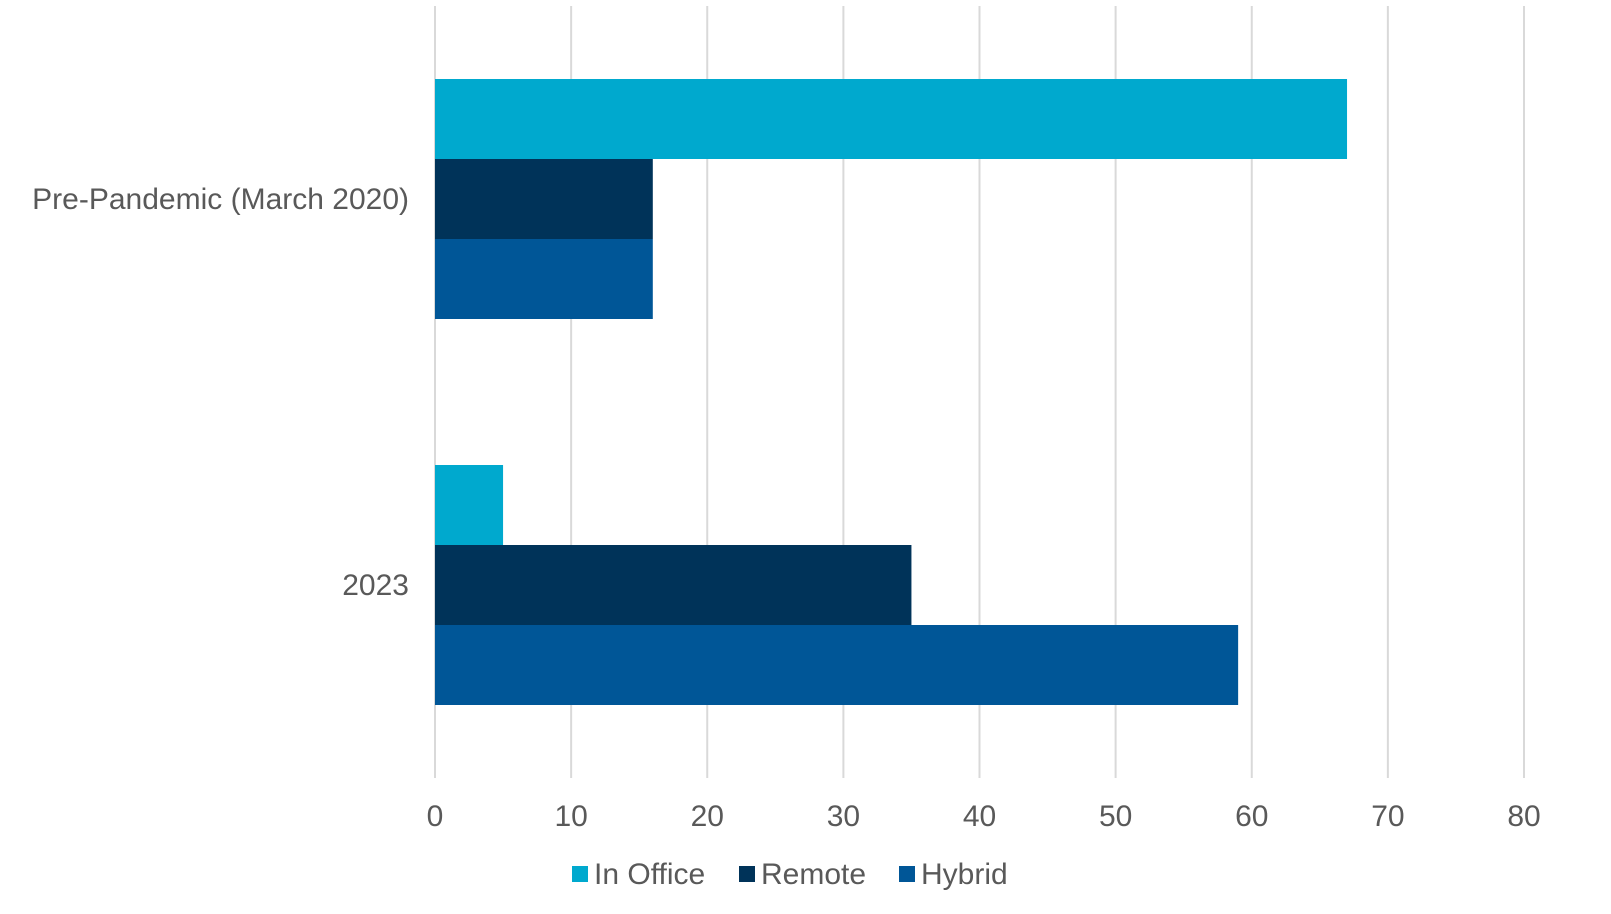  I want to click on category-label: Pre-Pandemic (March 2020), so click(220, 199).